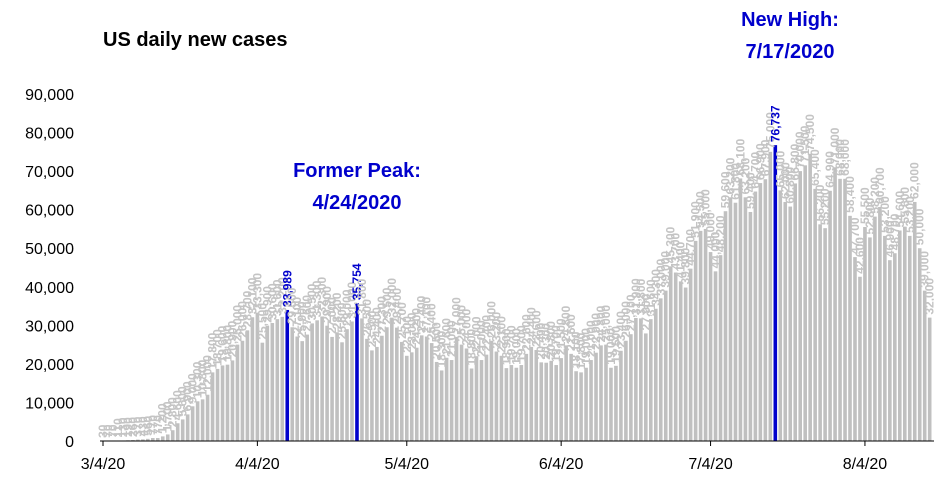 This screenshot has width=934, height=494. Describe the element at coordinates (825, 206) in the screenshot. I see `value-label: 55,200` at that location.